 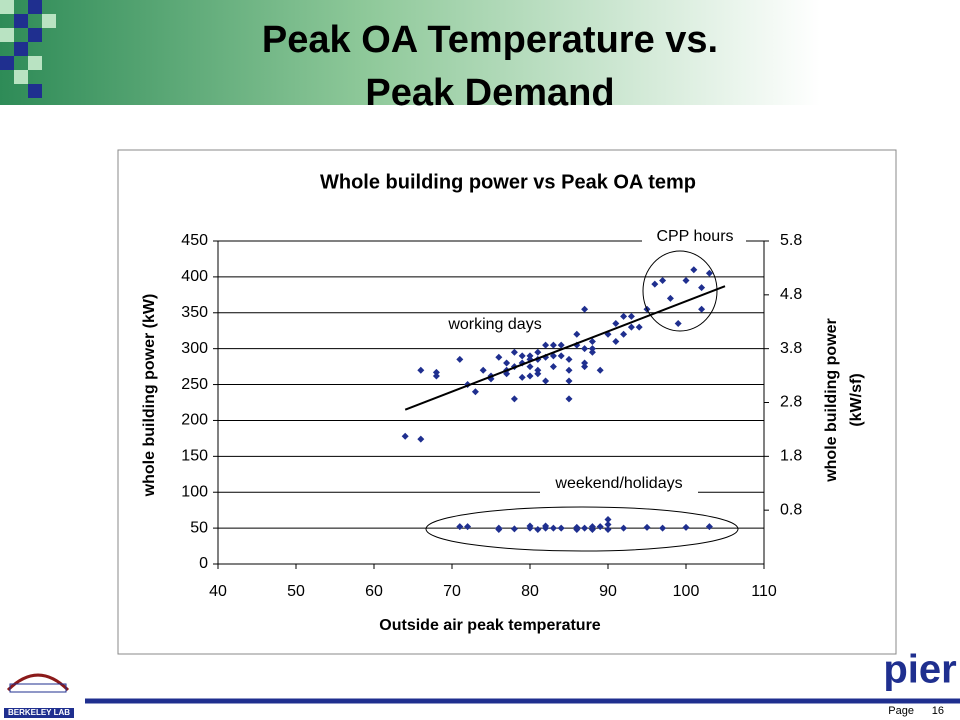 I want to click on y-tick-label: 400, so click(x=194, y=276).